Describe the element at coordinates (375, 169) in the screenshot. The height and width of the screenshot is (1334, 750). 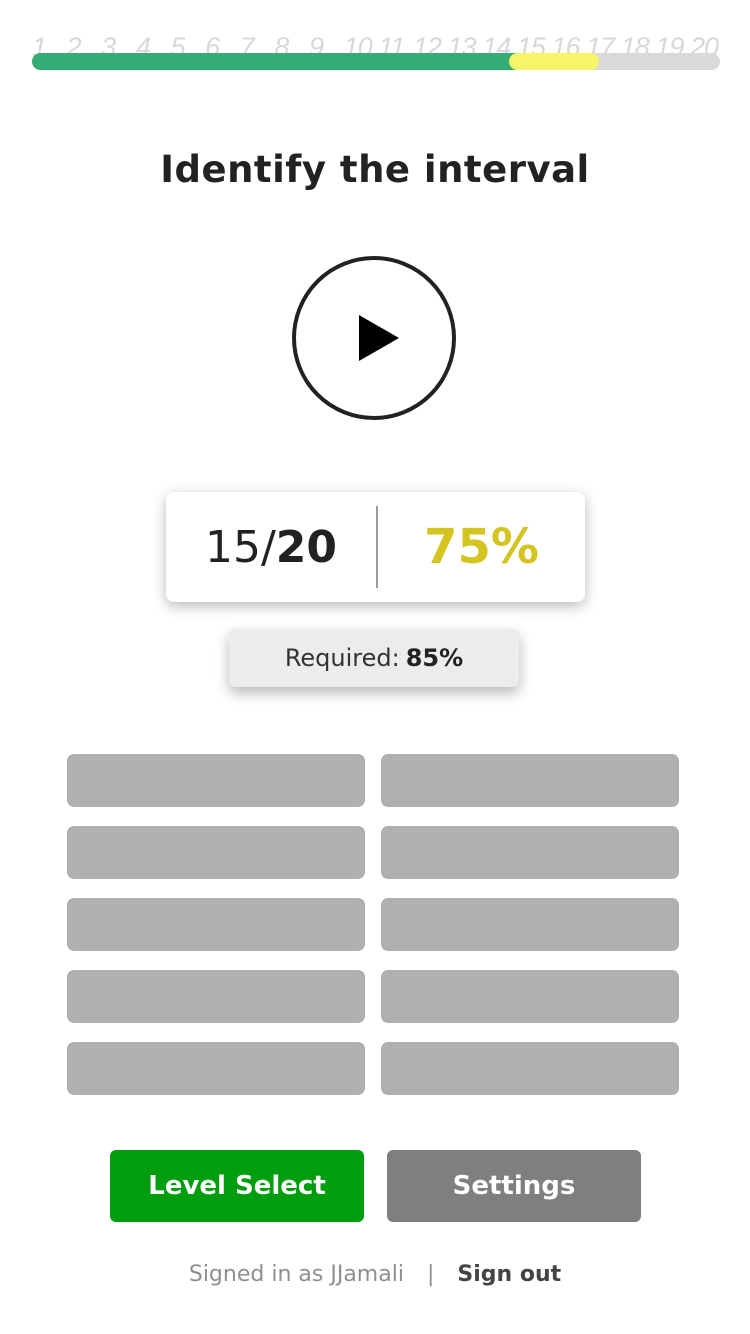
I see `page-title: Identify the interval` at that location.